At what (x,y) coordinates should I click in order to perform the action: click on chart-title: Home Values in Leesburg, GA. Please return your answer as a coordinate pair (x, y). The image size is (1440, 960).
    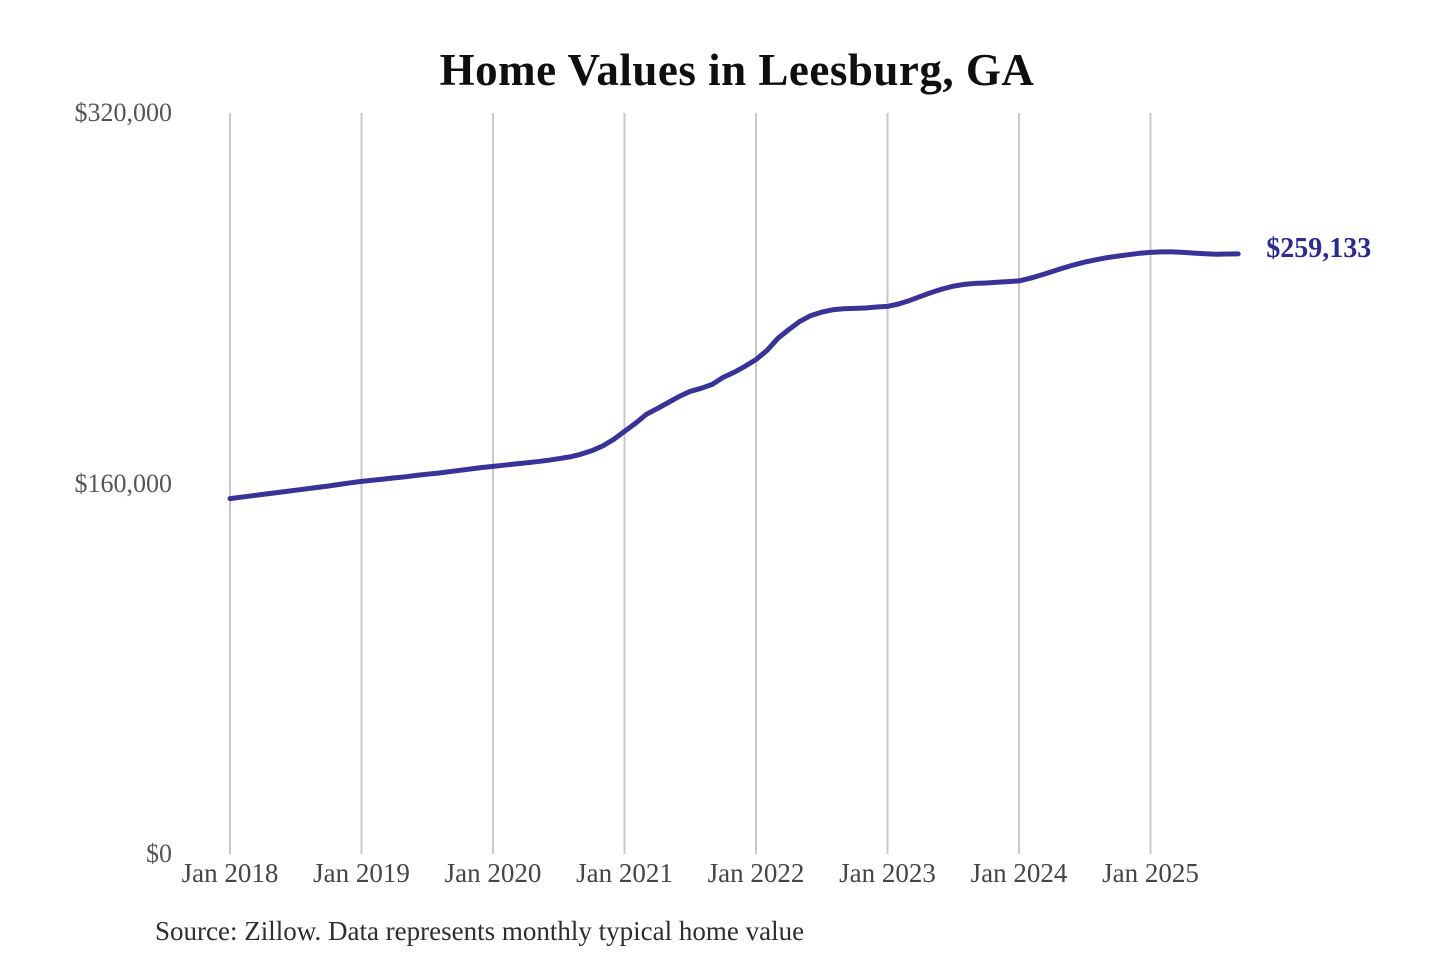
    Looking at the image, I should click on (737, 70).